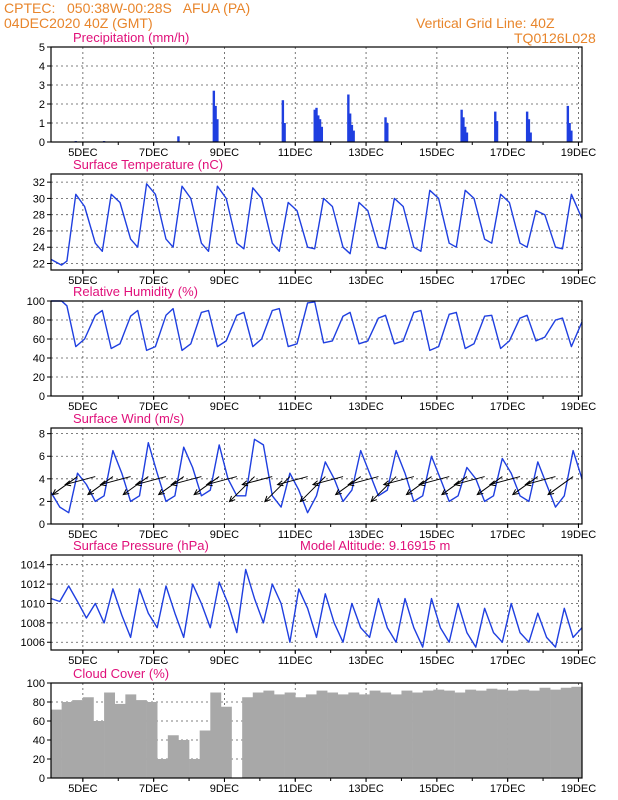  I want to click on pres-xtick-label: 5DEC, so click(82, 661).